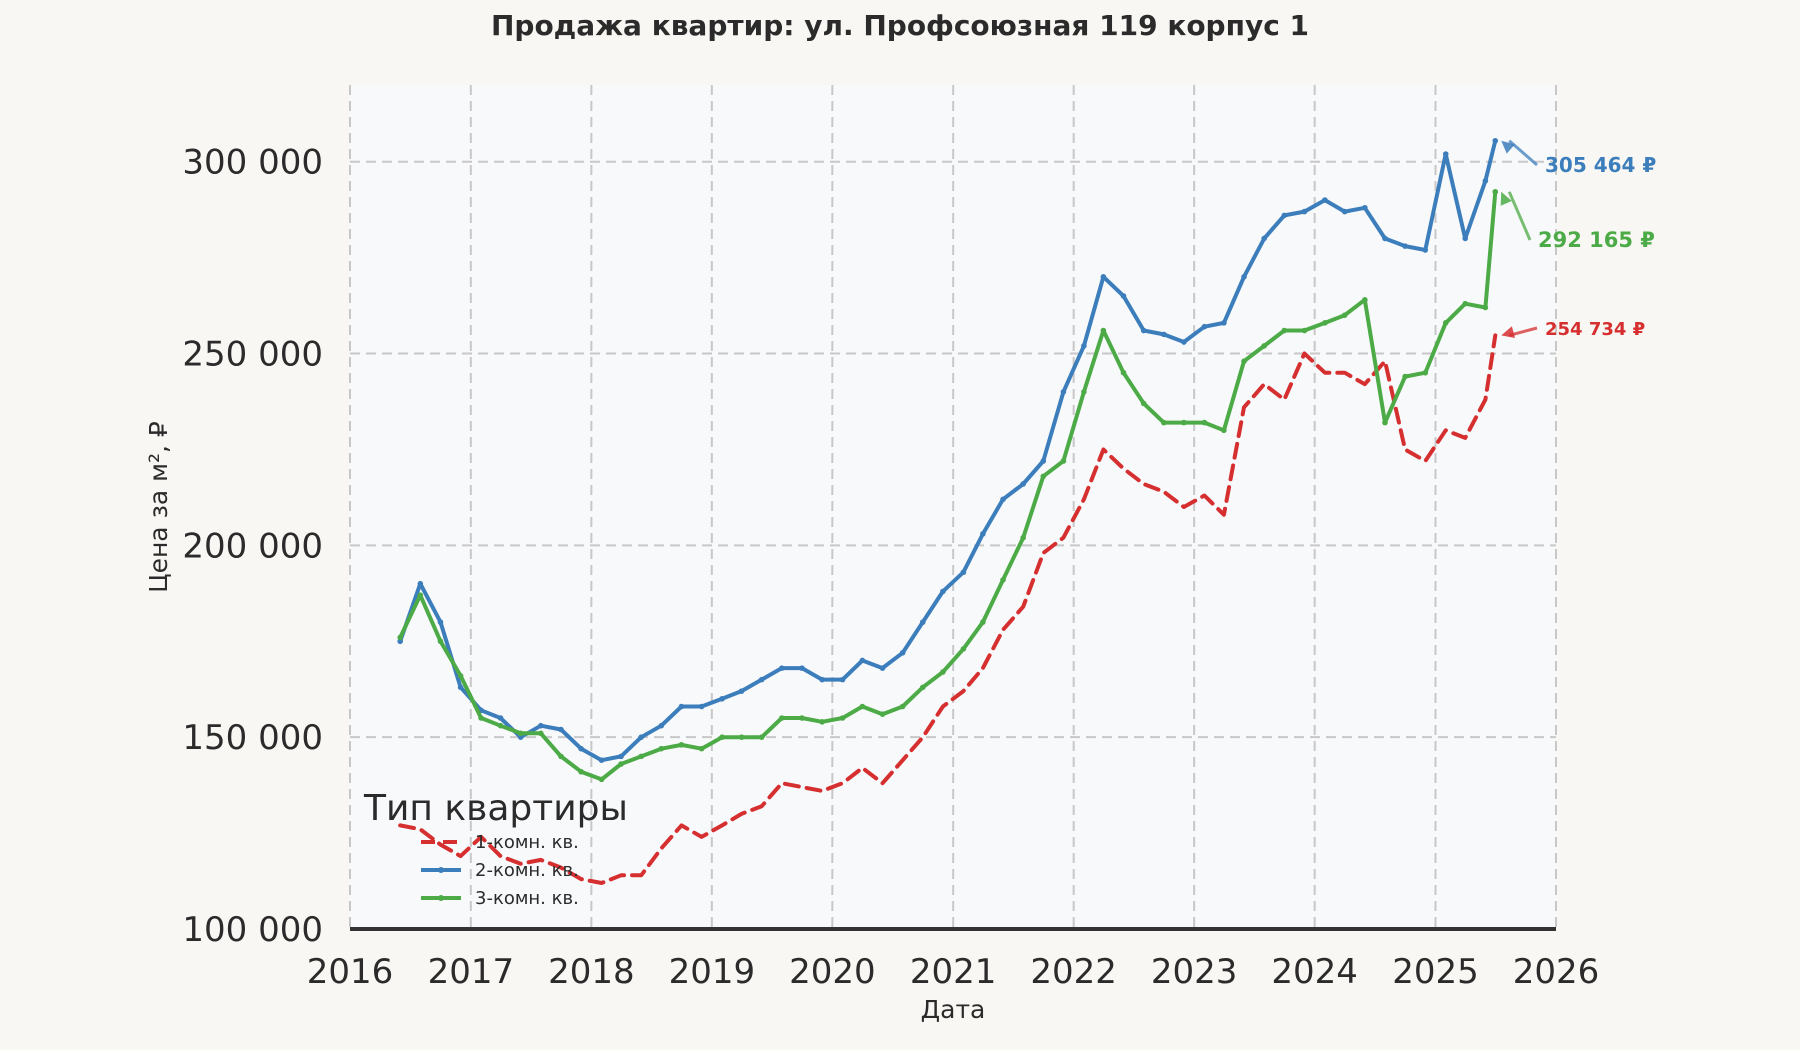 This screenshot has height=1050, width=1800. Describe the element at coordinates (1314, 972) in the screenshot. I see `x-tick-label: 2024` at that location.